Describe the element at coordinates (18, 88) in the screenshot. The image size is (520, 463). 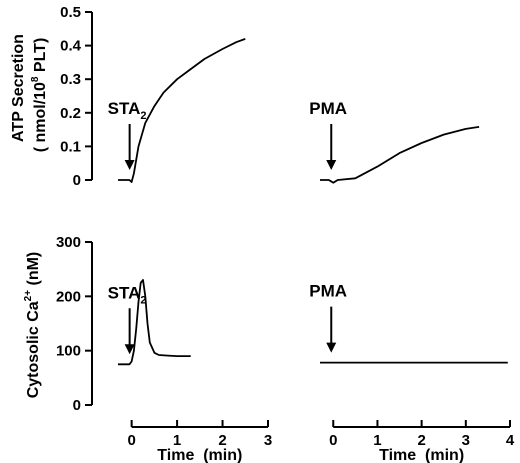
I see `atp-ylabel-line1: ATP Secretion` at that location.